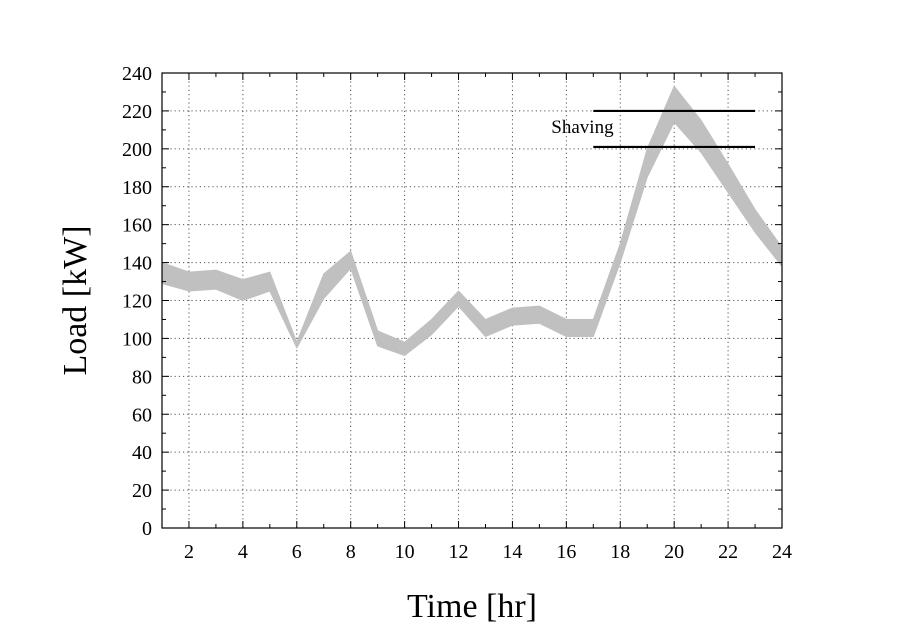 Image resolution: width=909 pixels, height=639 pixels. I want to click on x-tick-label: 2, so click(189, 552).